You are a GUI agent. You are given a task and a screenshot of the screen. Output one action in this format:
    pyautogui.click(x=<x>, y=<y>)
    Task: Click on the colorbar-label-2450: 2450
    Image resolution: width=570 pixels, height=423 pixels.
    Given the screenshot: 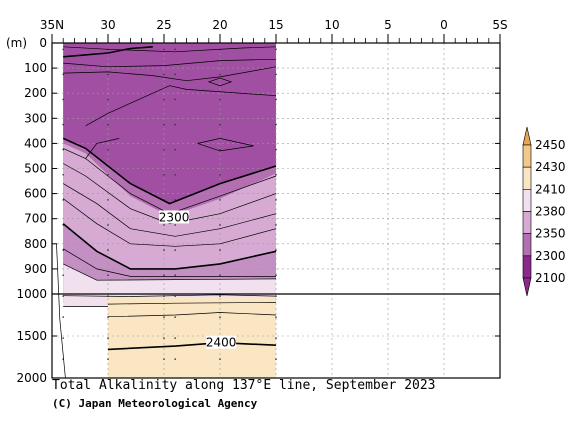 What is the action you would take?
    pyautogui.click(x=550, y=145)
    